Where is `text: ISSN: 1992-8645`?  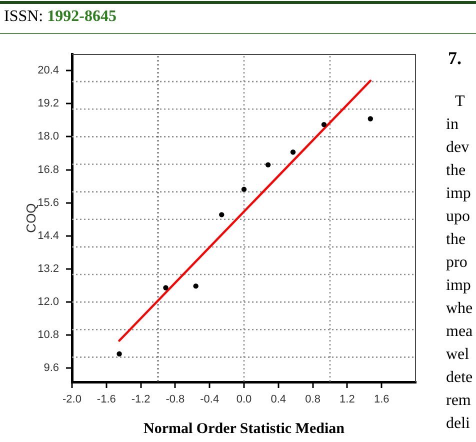 text: ISSN: 1992-8645 is located at coordinates (60, 16).